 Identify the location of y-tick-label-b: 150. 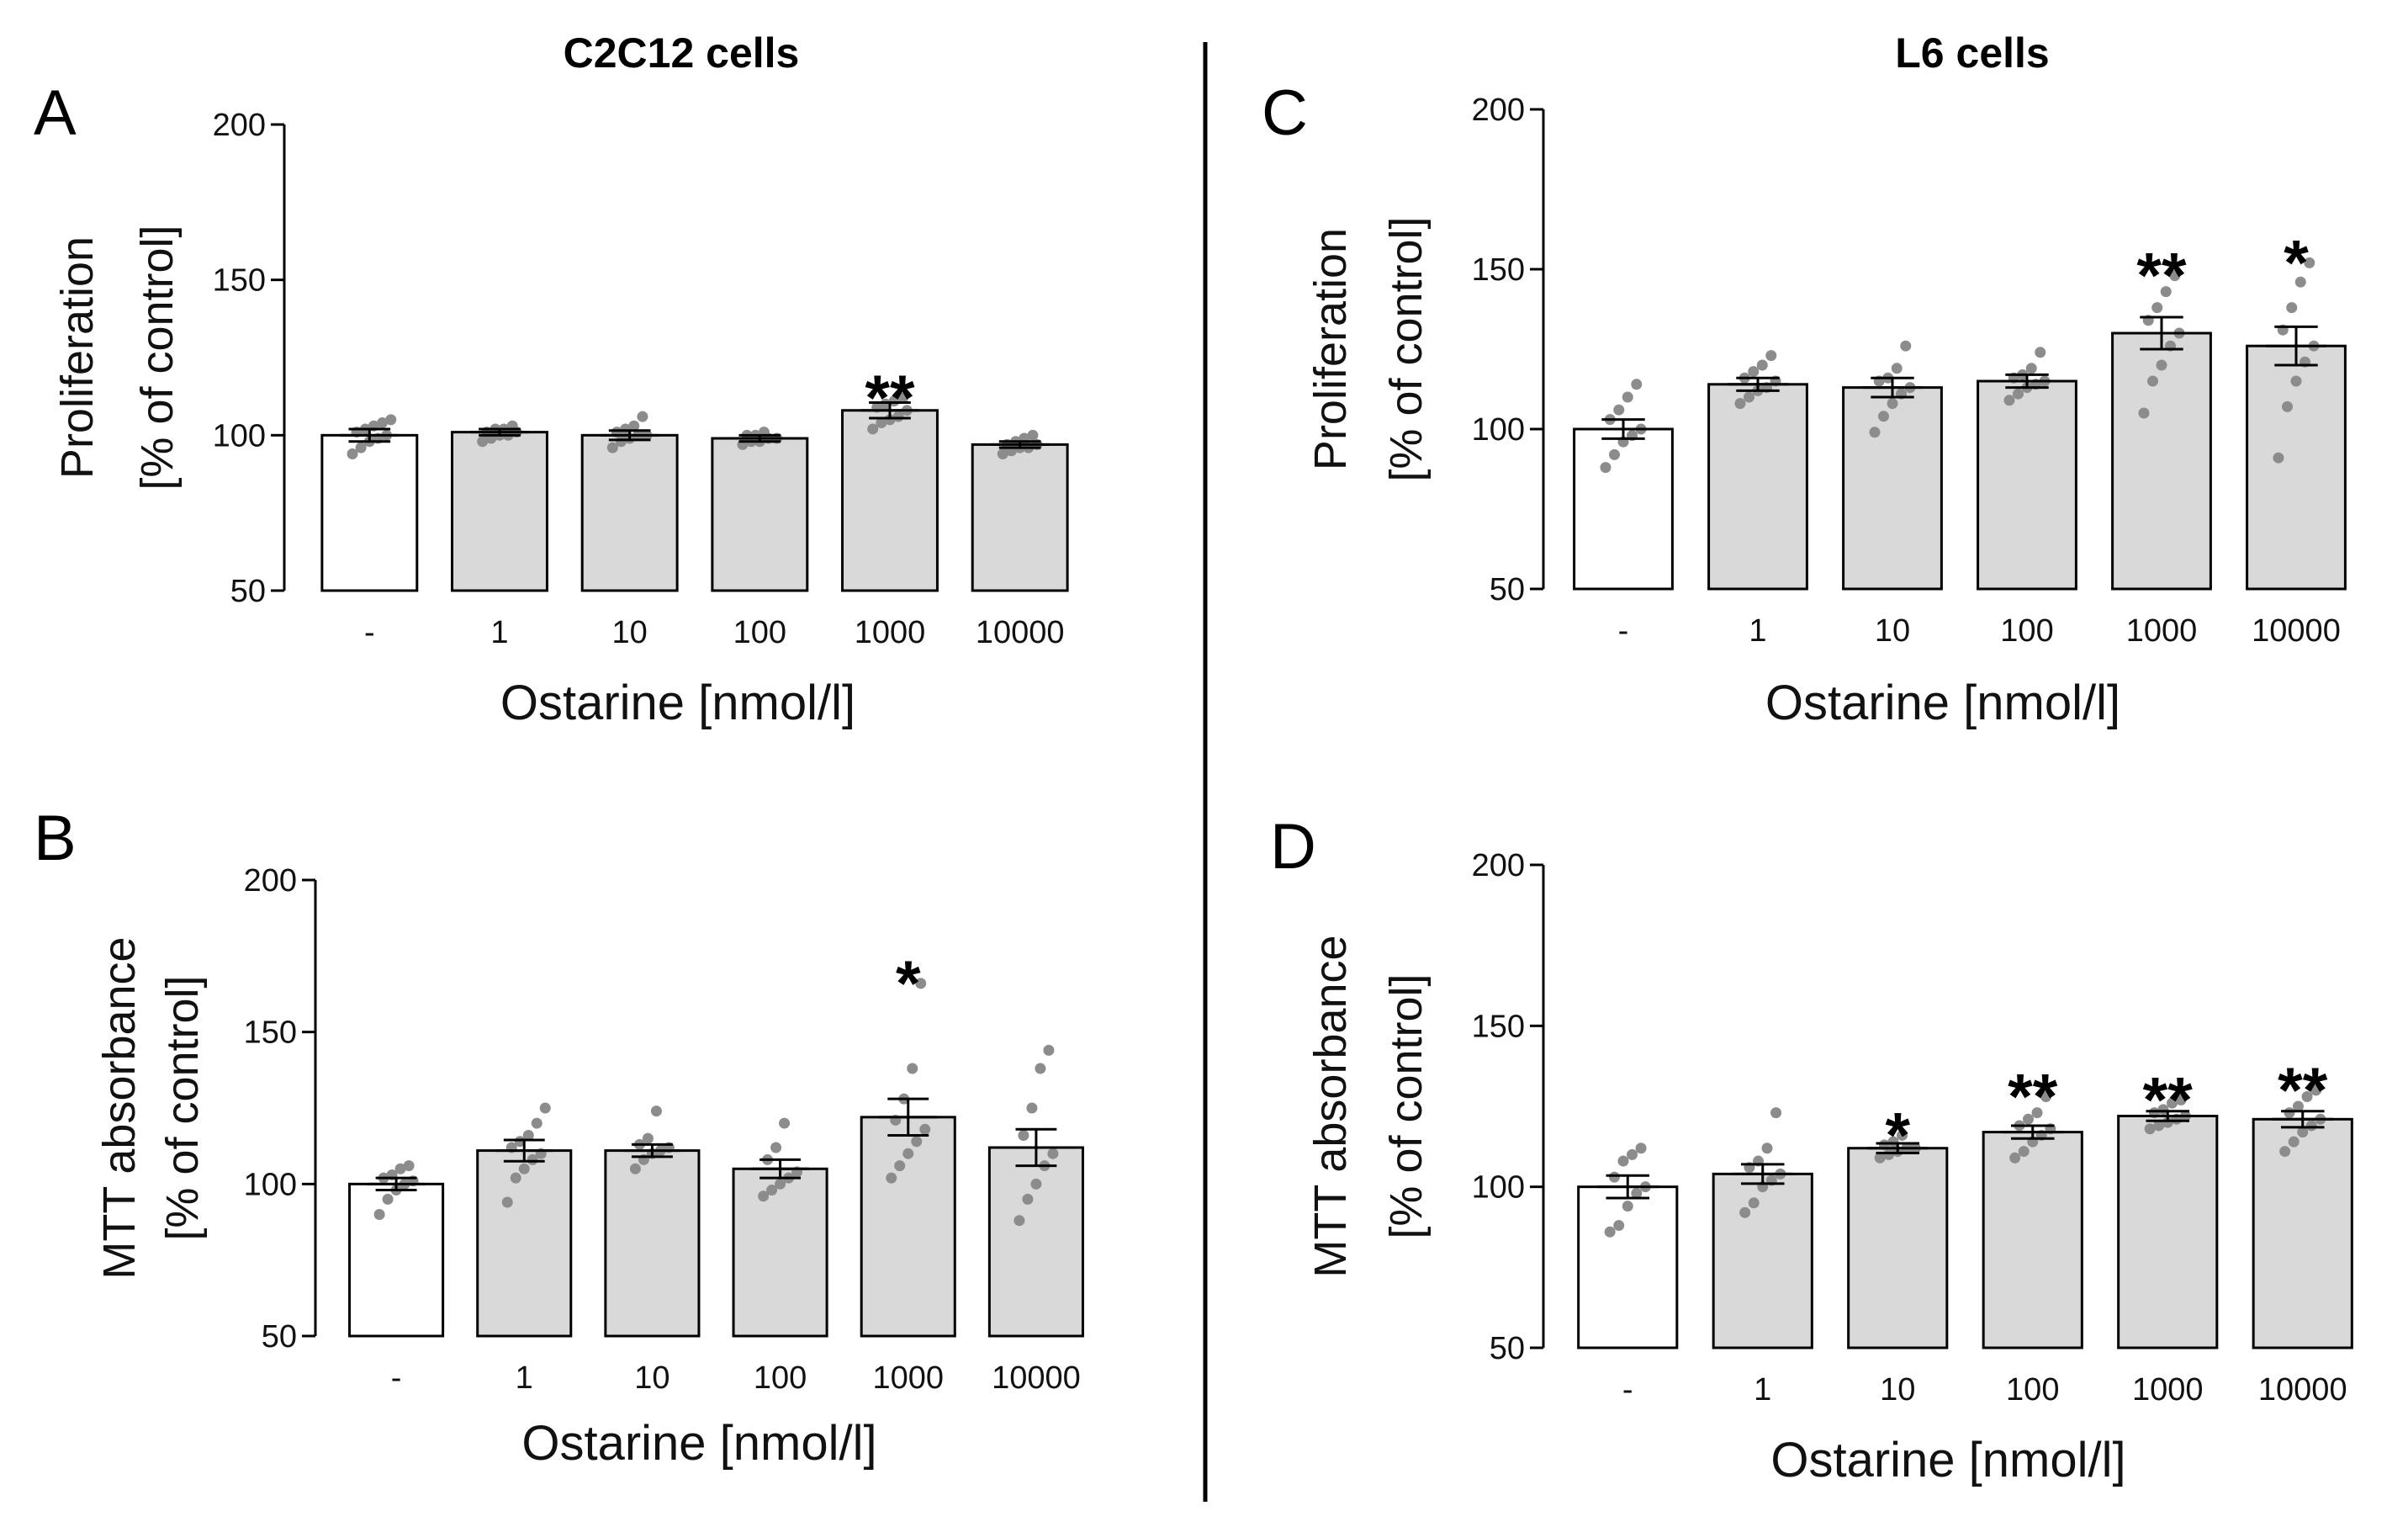
(270, 1033).